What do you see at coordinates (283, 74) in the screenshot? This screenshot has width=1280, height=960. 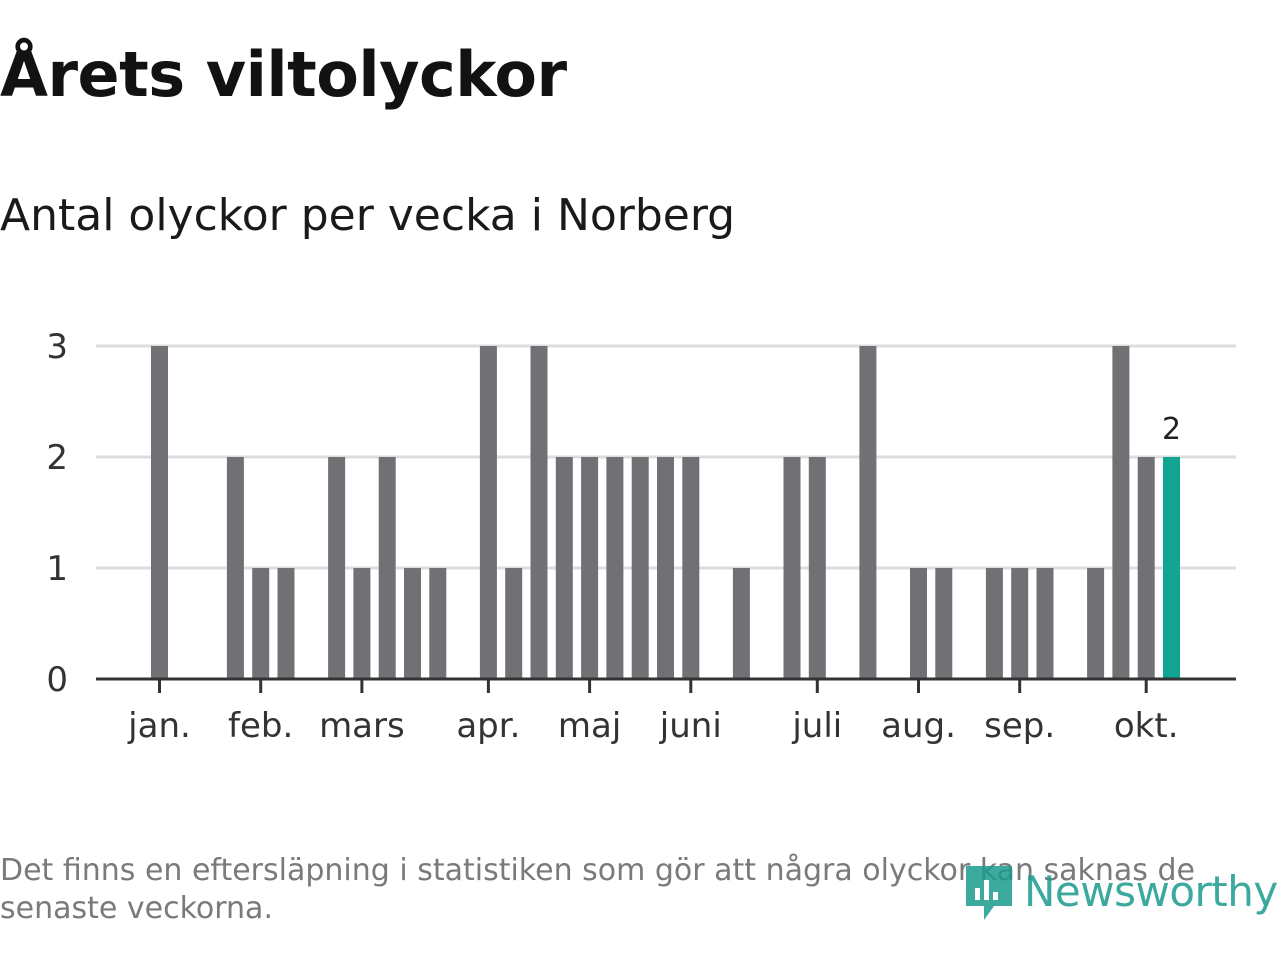 I see `chart-title: Årets viltolyckor` at bounding box center [283, 74].